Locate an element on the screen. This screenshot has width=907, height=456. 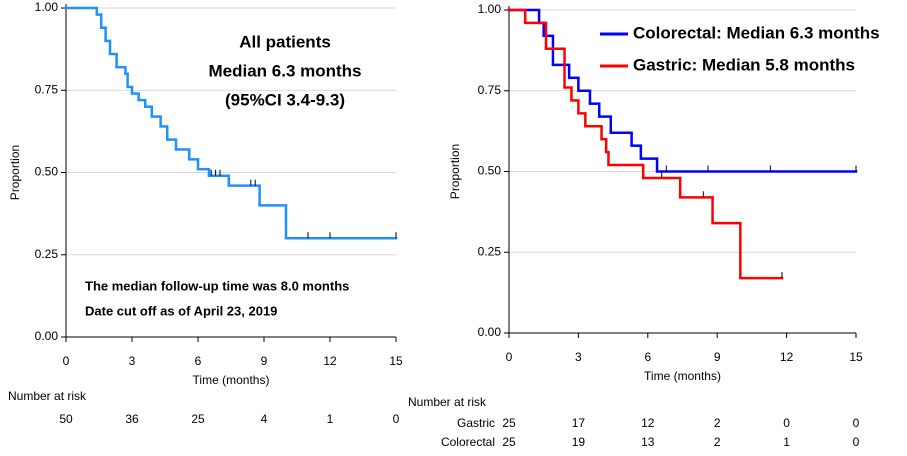
annotation: Median 6.3 months is located at coordinates (284, 70).